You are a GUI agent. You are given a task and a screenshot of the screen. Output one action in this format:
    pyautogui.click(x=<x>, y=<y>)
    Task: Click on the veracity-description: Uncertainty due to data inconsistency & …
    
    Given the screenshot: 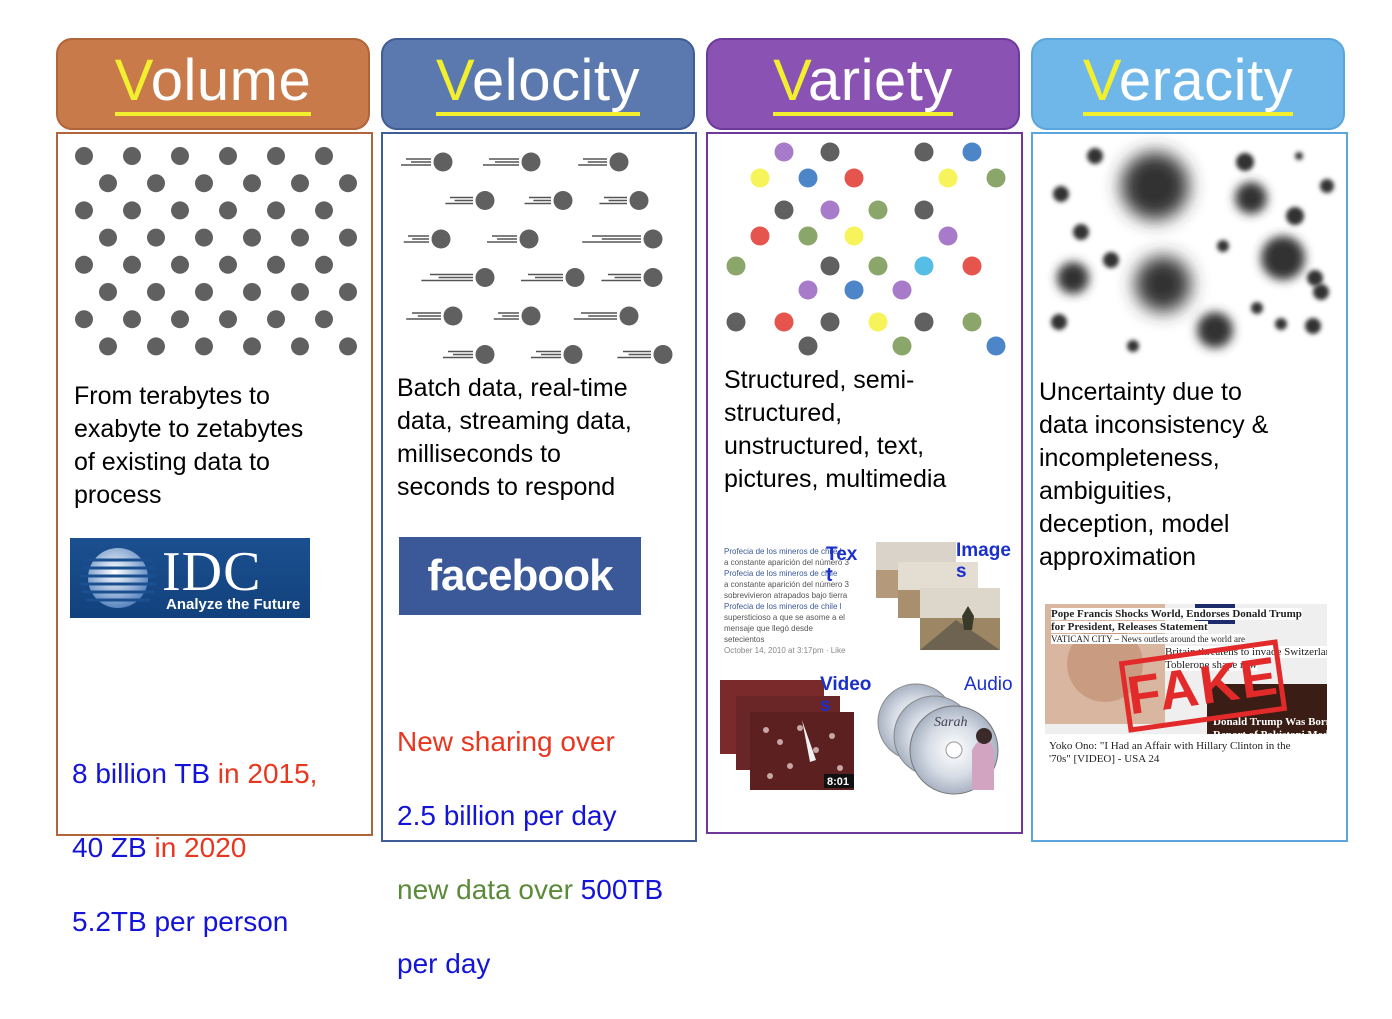 What is the action you would take?
    pyautogui.click(x=1154, y=474)
    